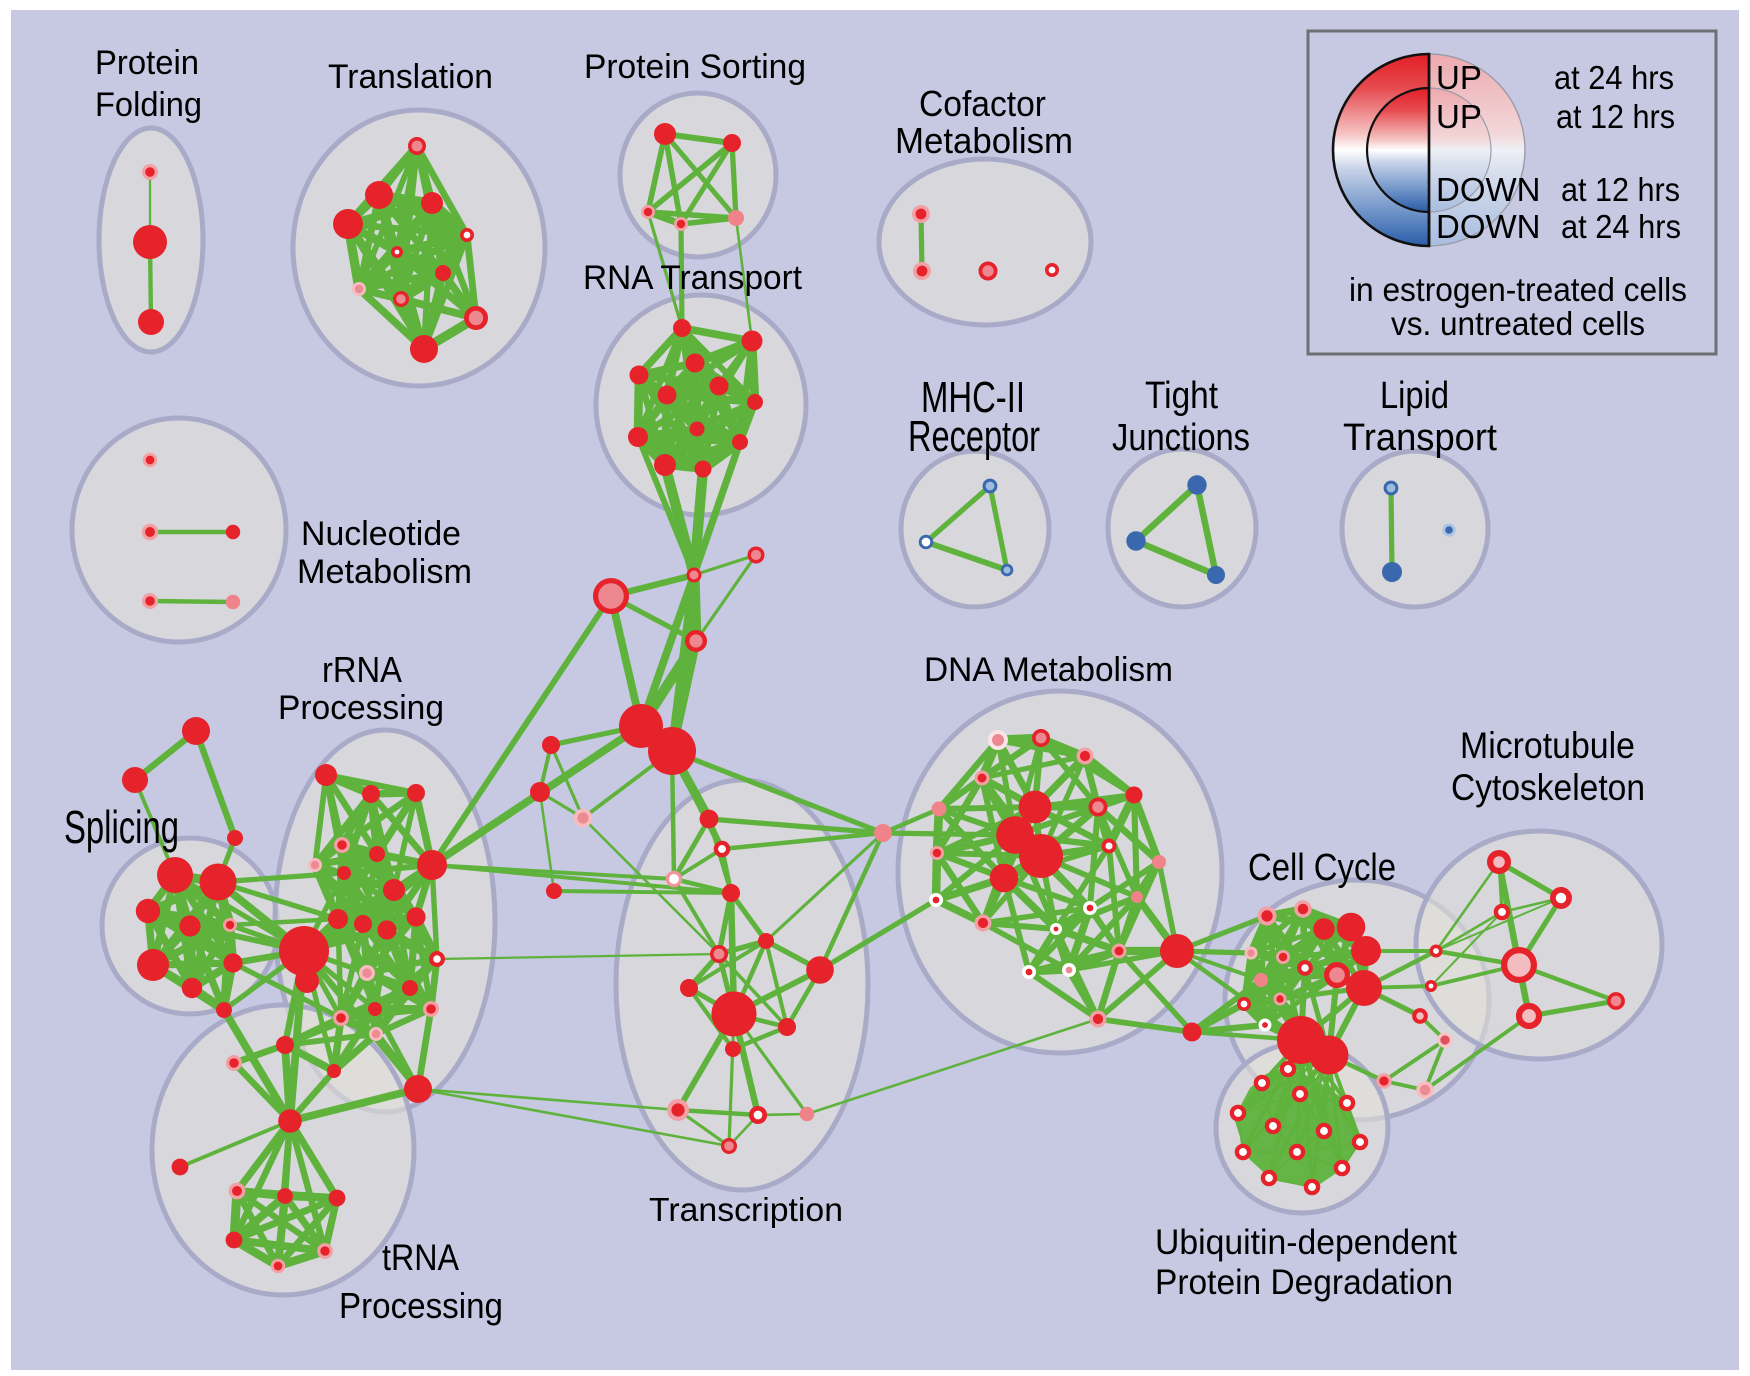  I want to click on svg-text: Receptor, so click(974, 436).